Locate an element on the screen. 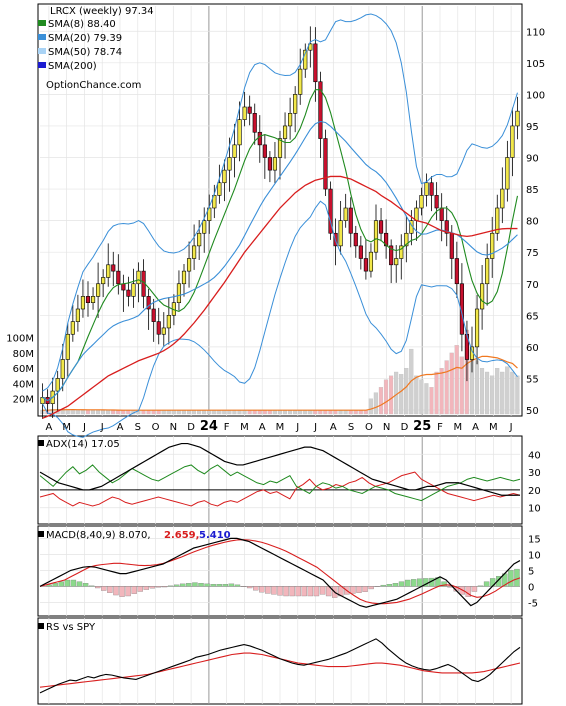 The image size is (566, 706). chart-title: LRCX (weekly) 97.34 is located at coordinates (102, 11).